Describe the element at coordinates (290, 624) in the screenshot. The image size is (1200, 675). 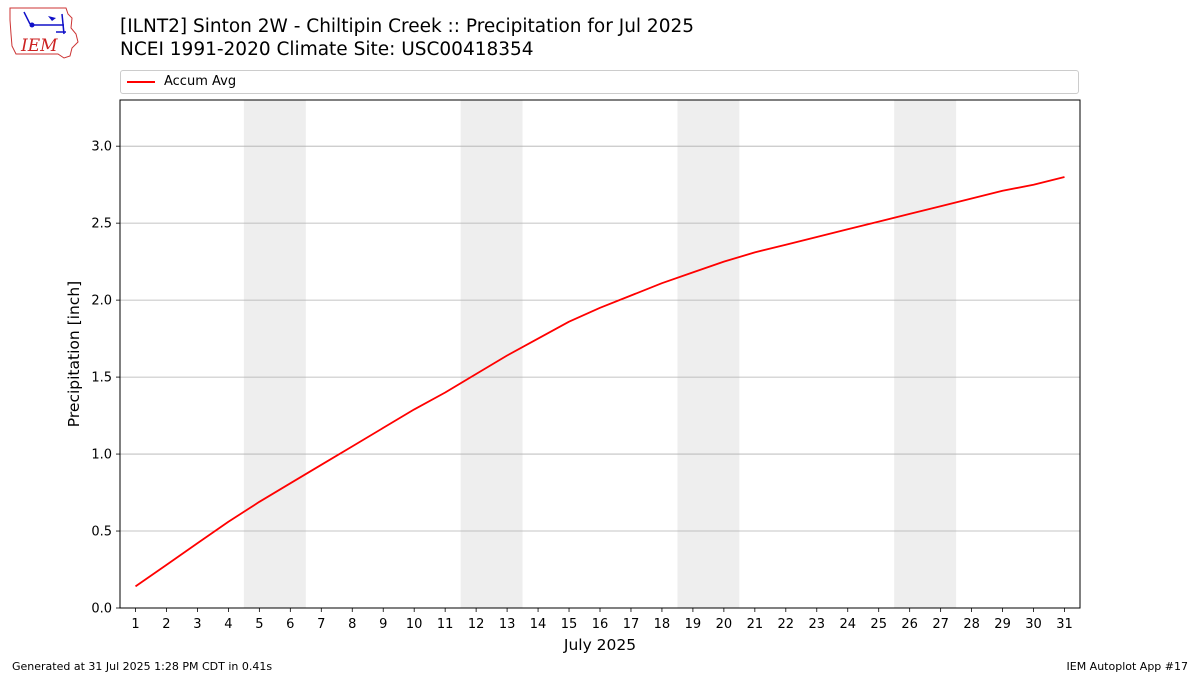
I see `x-tick-label: 6` at that location.